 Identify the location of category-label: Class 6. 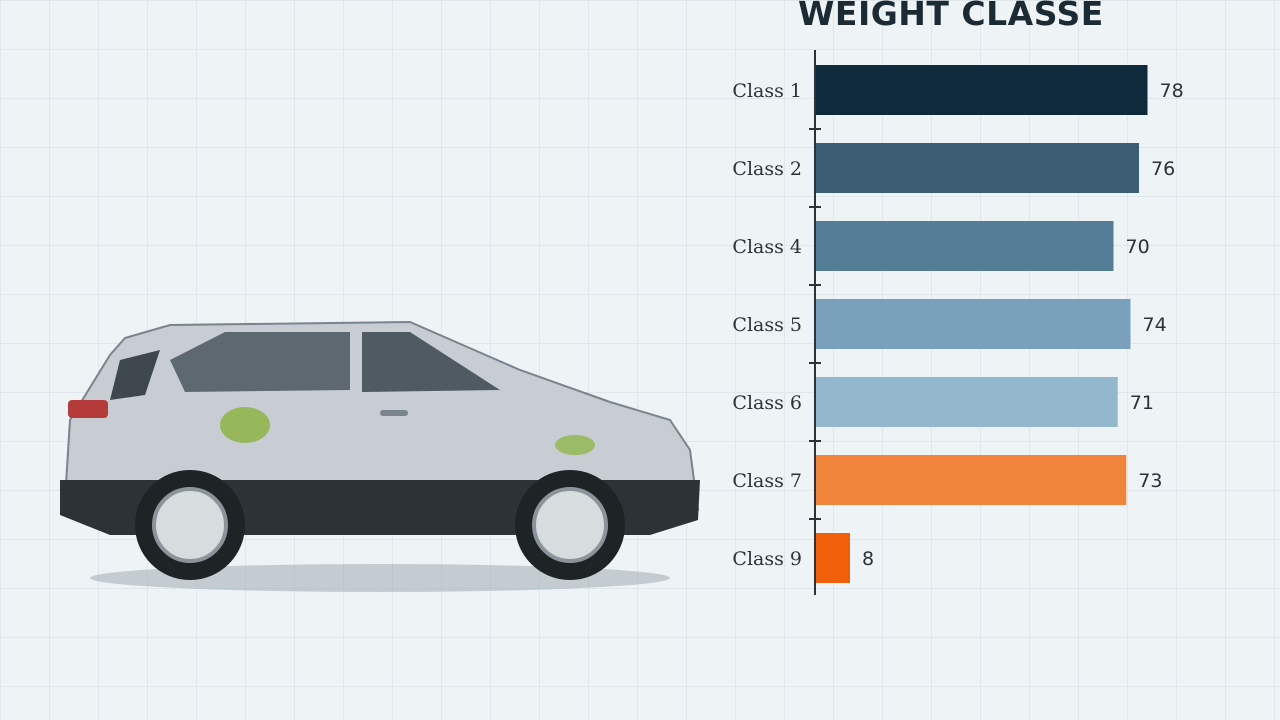
(767, 403).